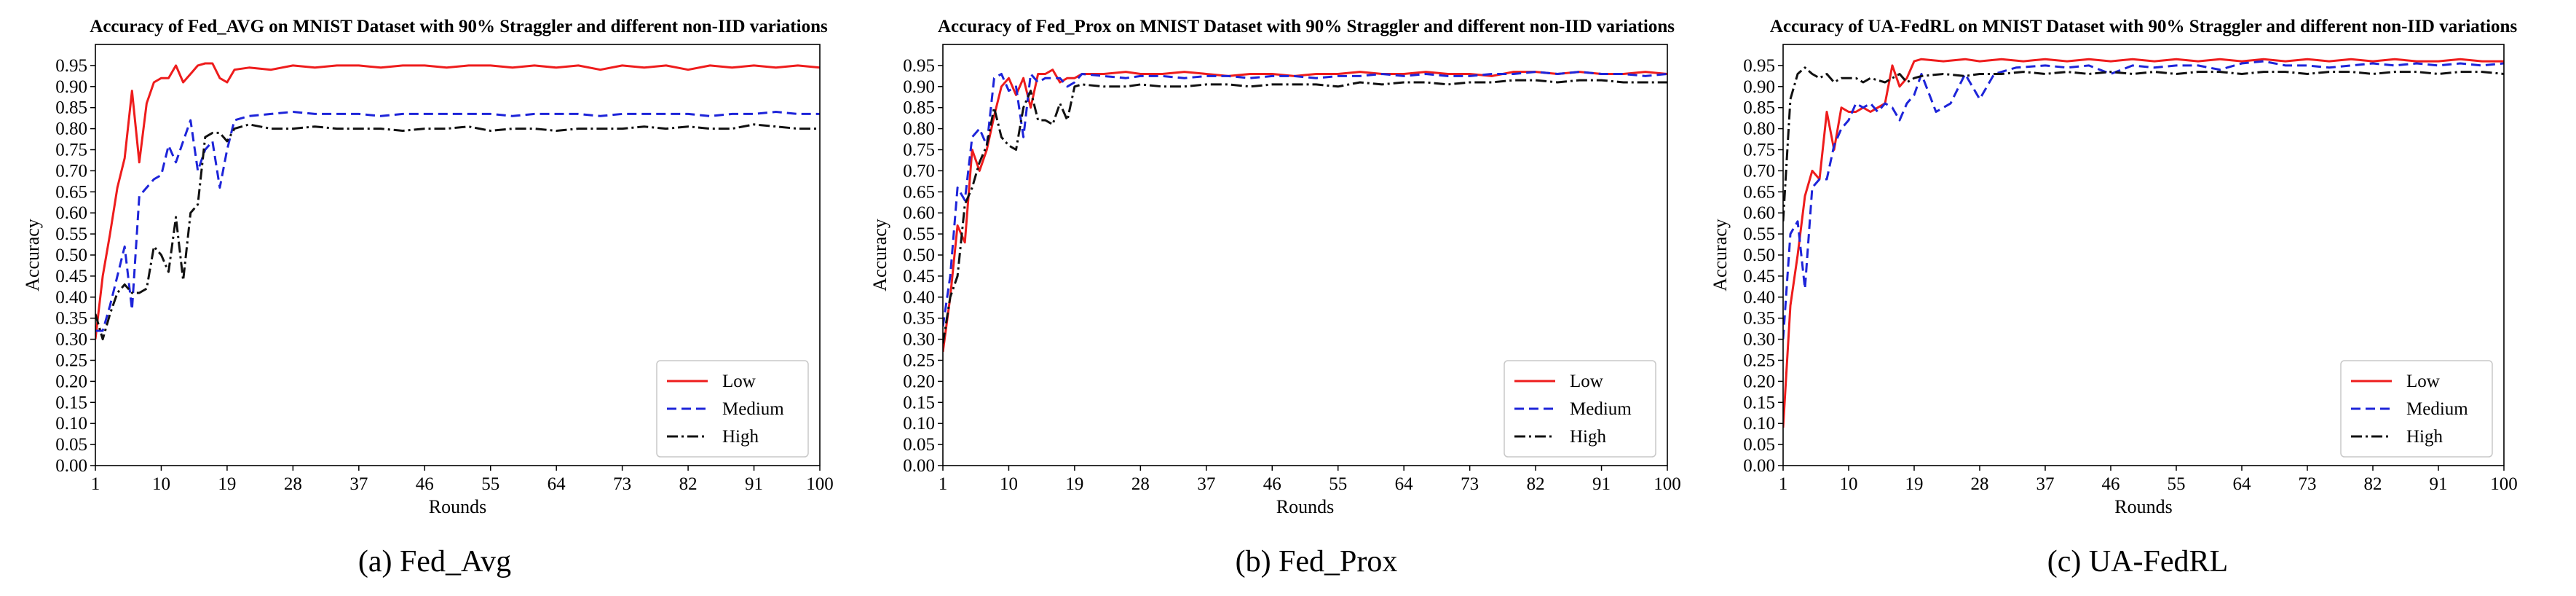  Describe the element at coordinates (1009, 484) in the screenshot. I see `x-tick-label: 10` at that location.